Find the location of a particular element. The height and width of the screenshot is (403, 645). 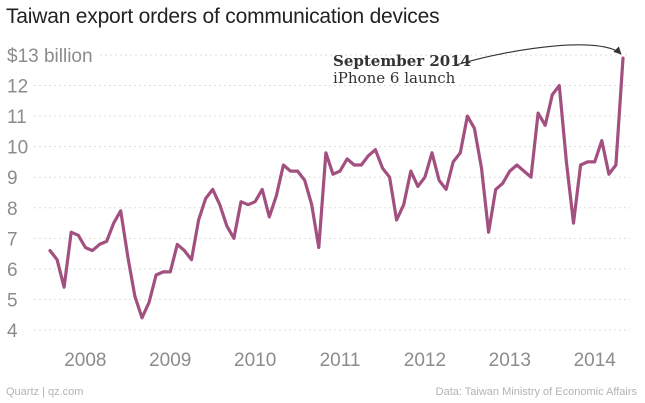

y-tick-label: 9 is located at coordinates (12, 178).